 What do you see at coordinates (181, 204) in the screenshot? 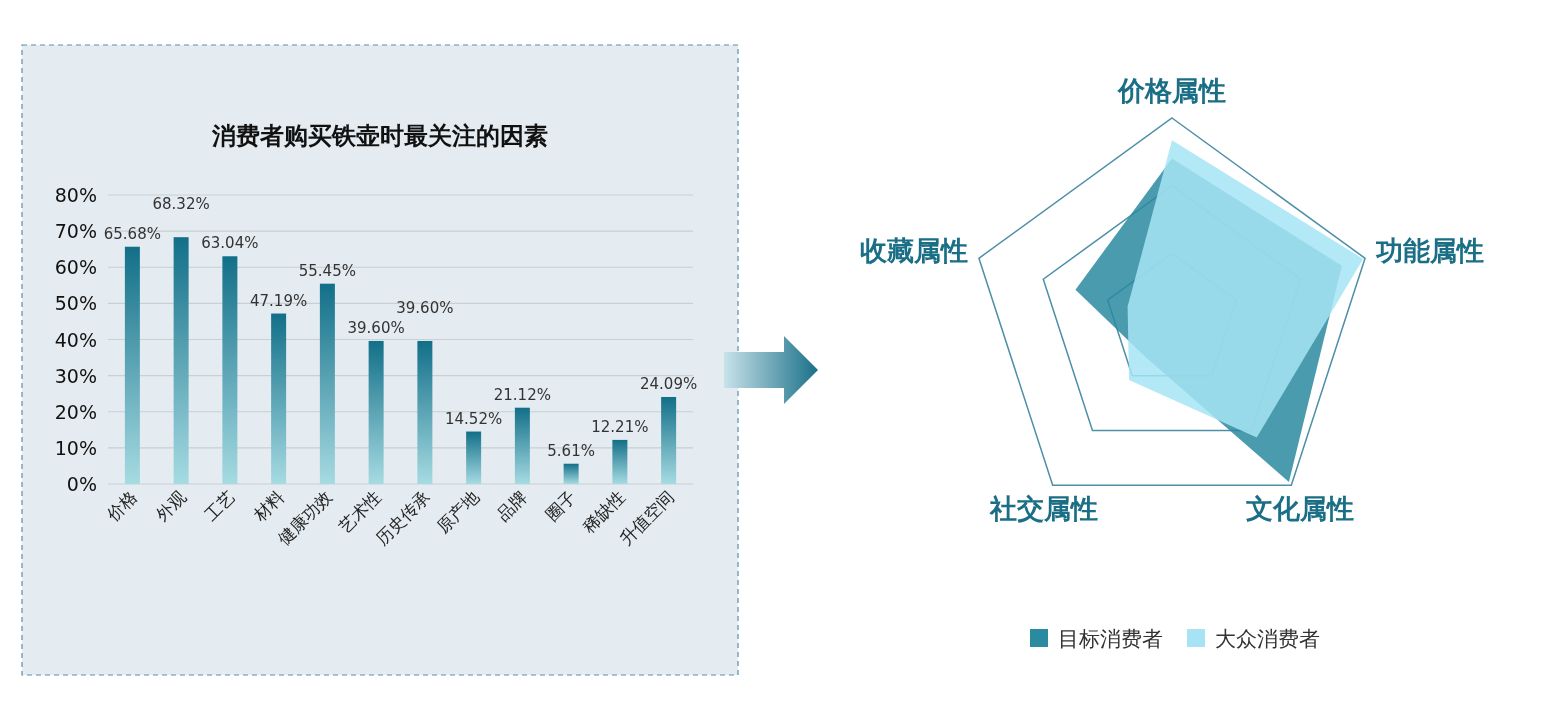
I see `data-label: 68.32%` at bounding box center [181, 204].